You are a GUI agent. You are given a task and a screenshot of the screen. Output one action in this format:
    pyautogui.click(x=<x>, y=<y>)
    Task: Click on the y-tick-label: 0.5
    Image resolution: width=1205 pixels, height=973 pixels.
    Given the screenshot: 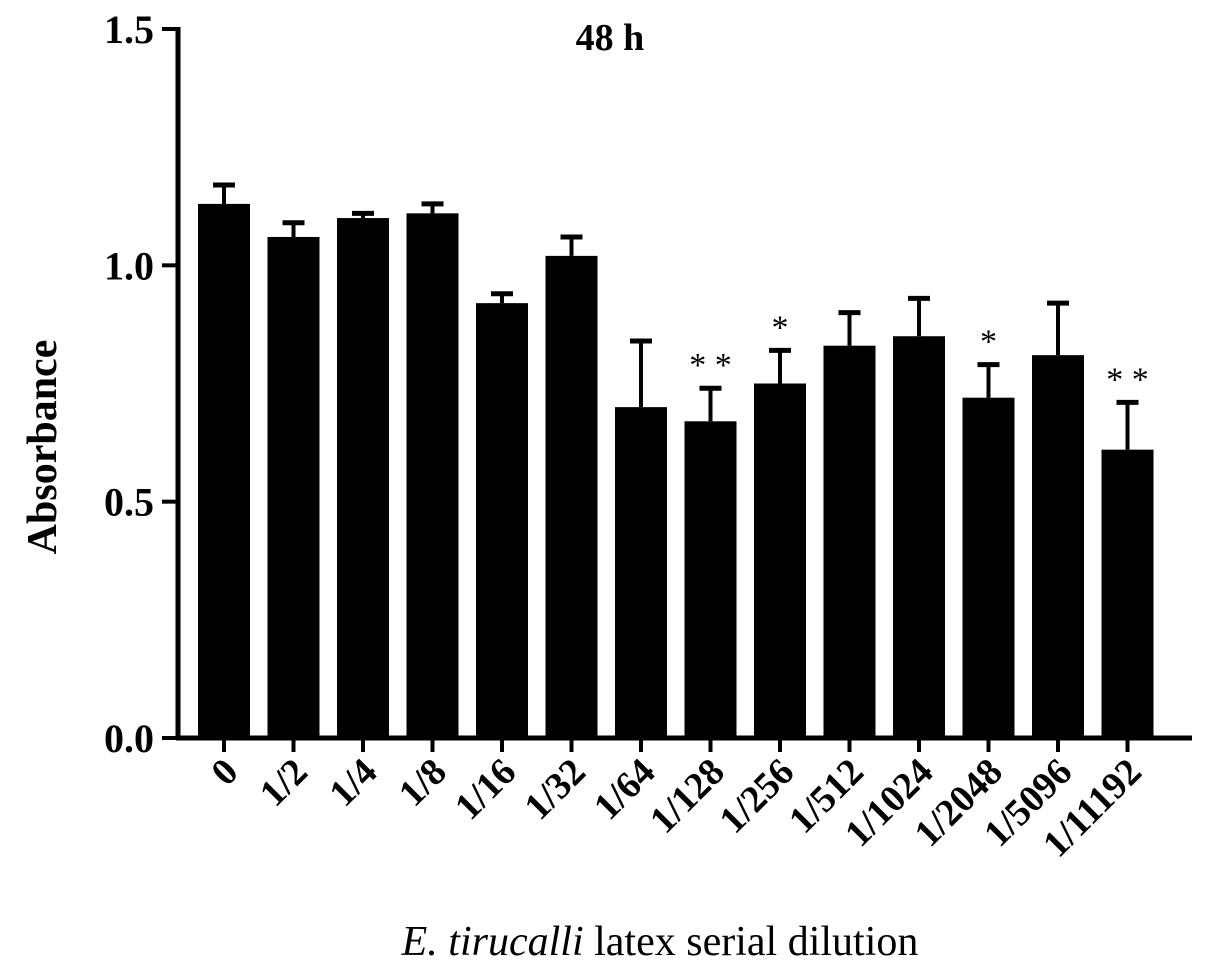 What is the action you would take?
    pyautogui.click(x=129, y=502)
    